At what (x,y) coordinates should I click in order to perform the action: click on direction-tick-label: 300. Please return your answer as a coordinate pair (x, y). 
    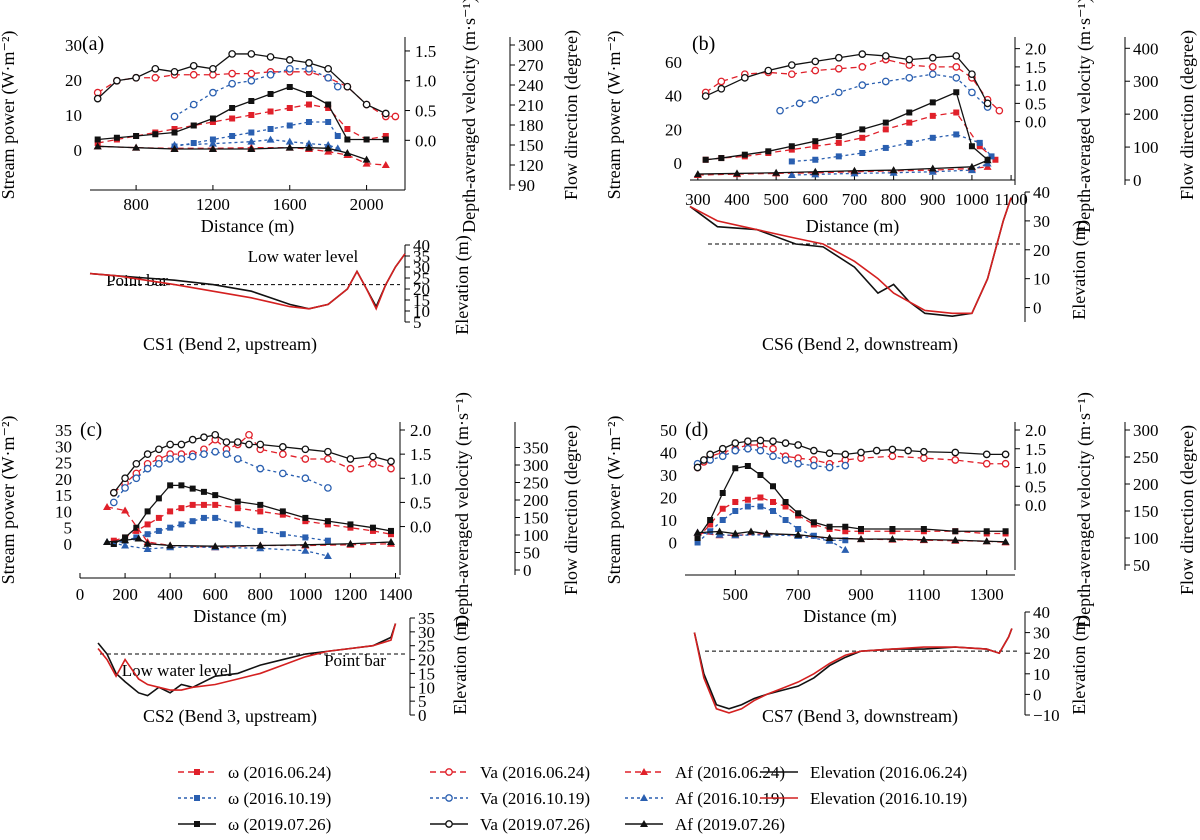
    Looking at the image, I should click on (531, 45).